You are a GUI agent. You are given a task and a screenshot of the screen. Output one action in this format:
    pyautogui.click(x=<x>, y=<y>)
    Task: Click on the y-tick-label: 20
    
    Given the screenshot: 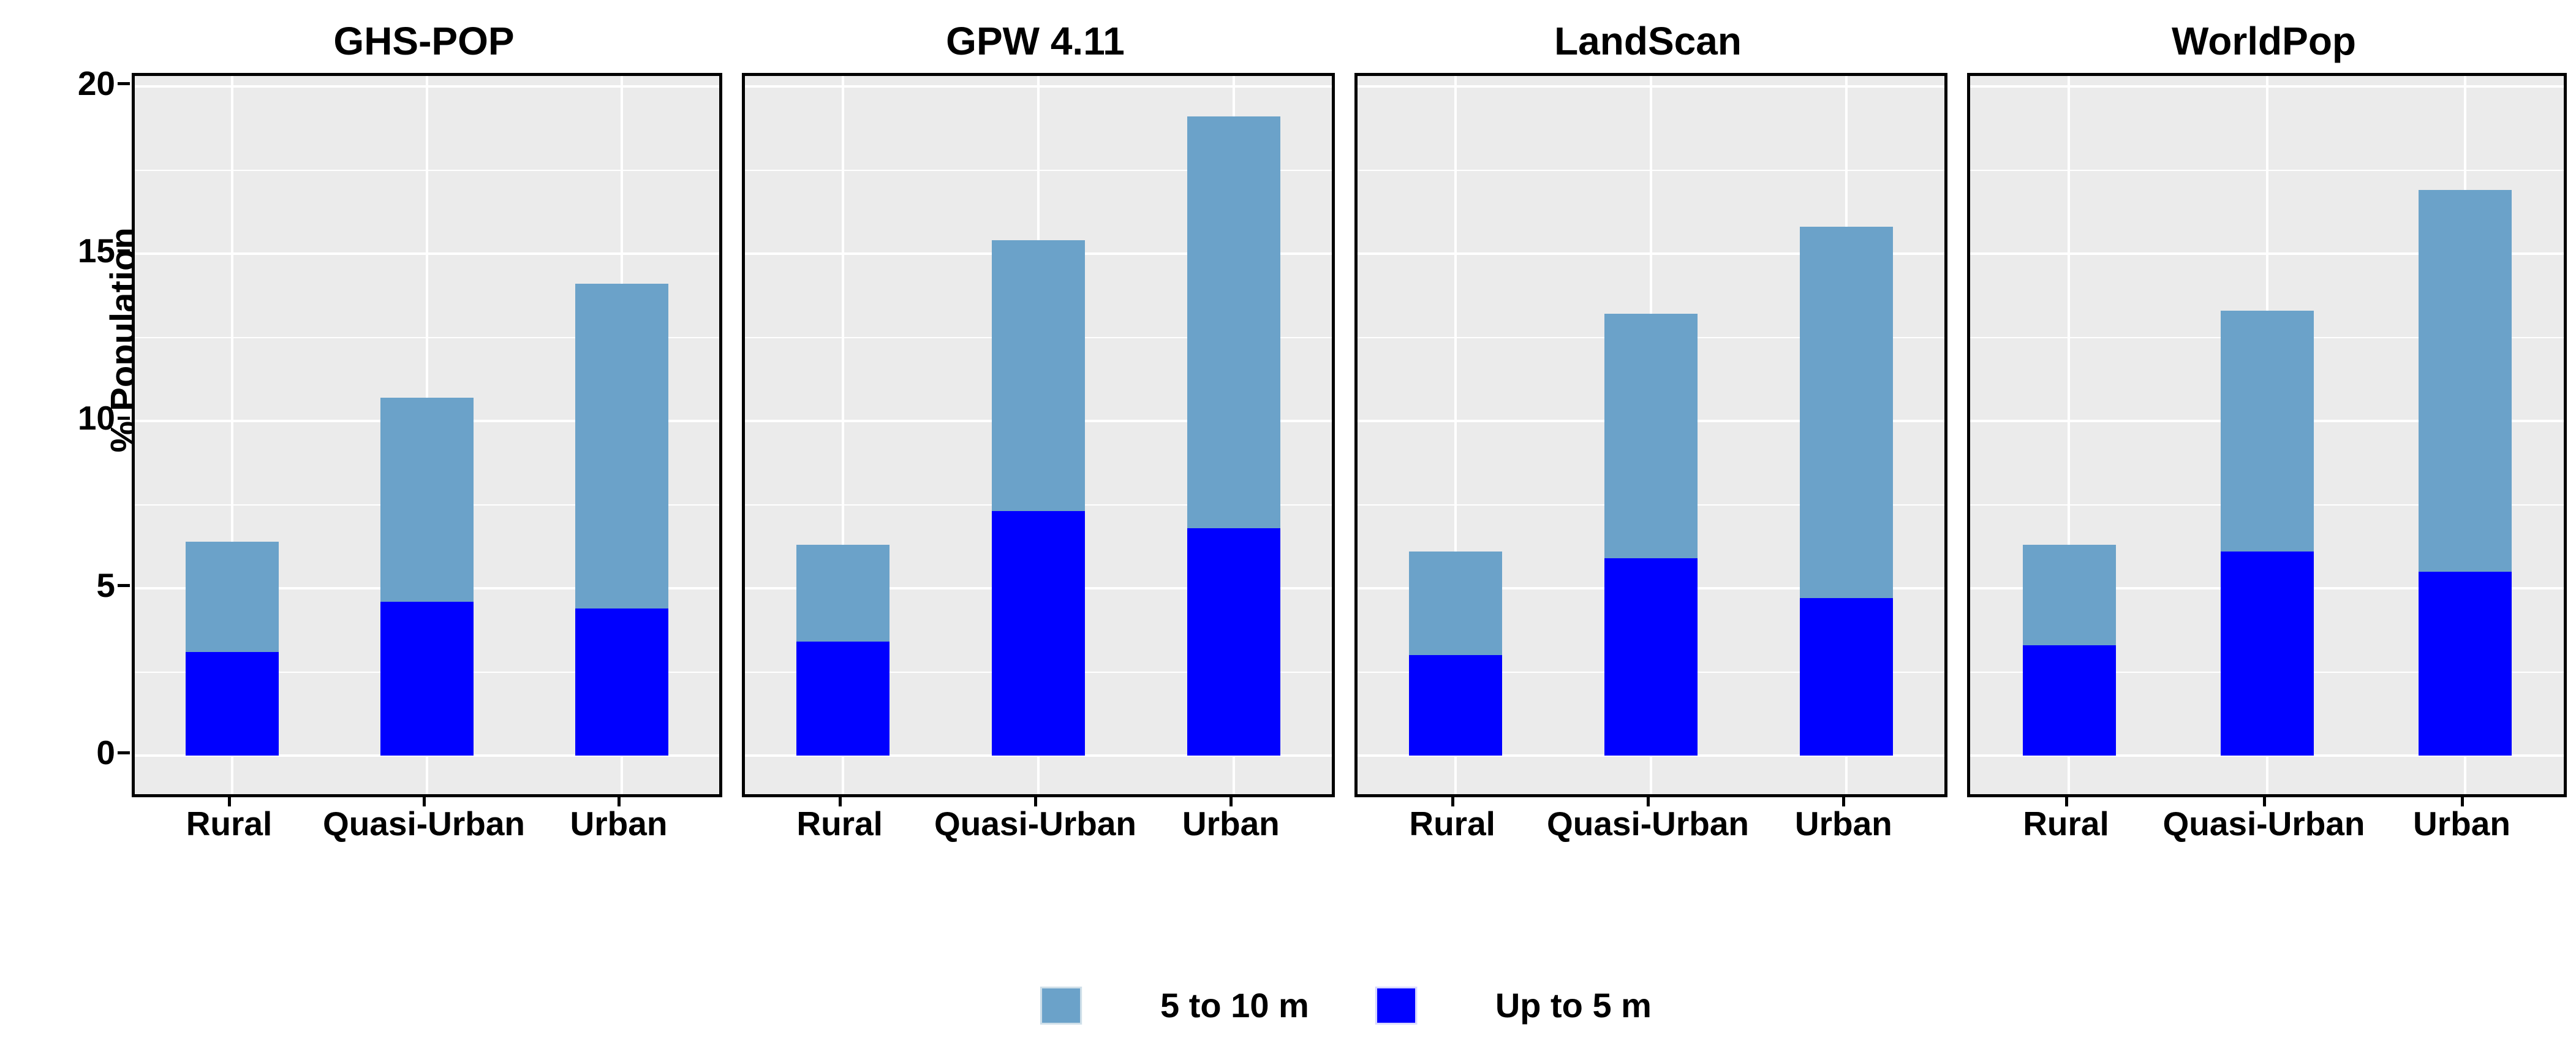 What is the action you would take?
    pyautogui.click(x=96, y=83)
    